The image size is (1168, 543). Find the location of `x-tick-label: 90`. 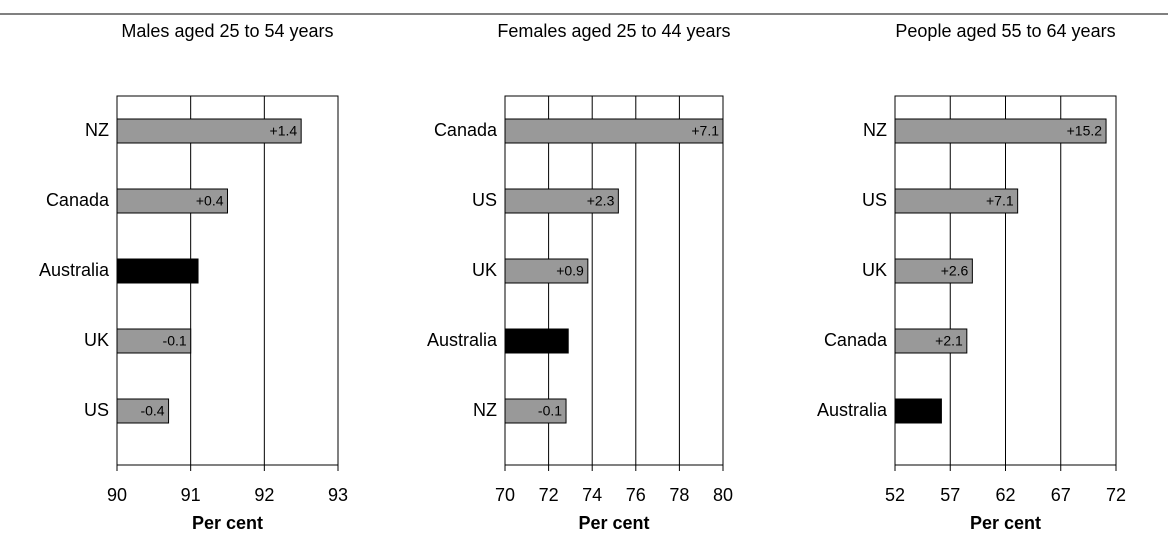

x-tick-label: 90 is located at coordinates (117, 495).